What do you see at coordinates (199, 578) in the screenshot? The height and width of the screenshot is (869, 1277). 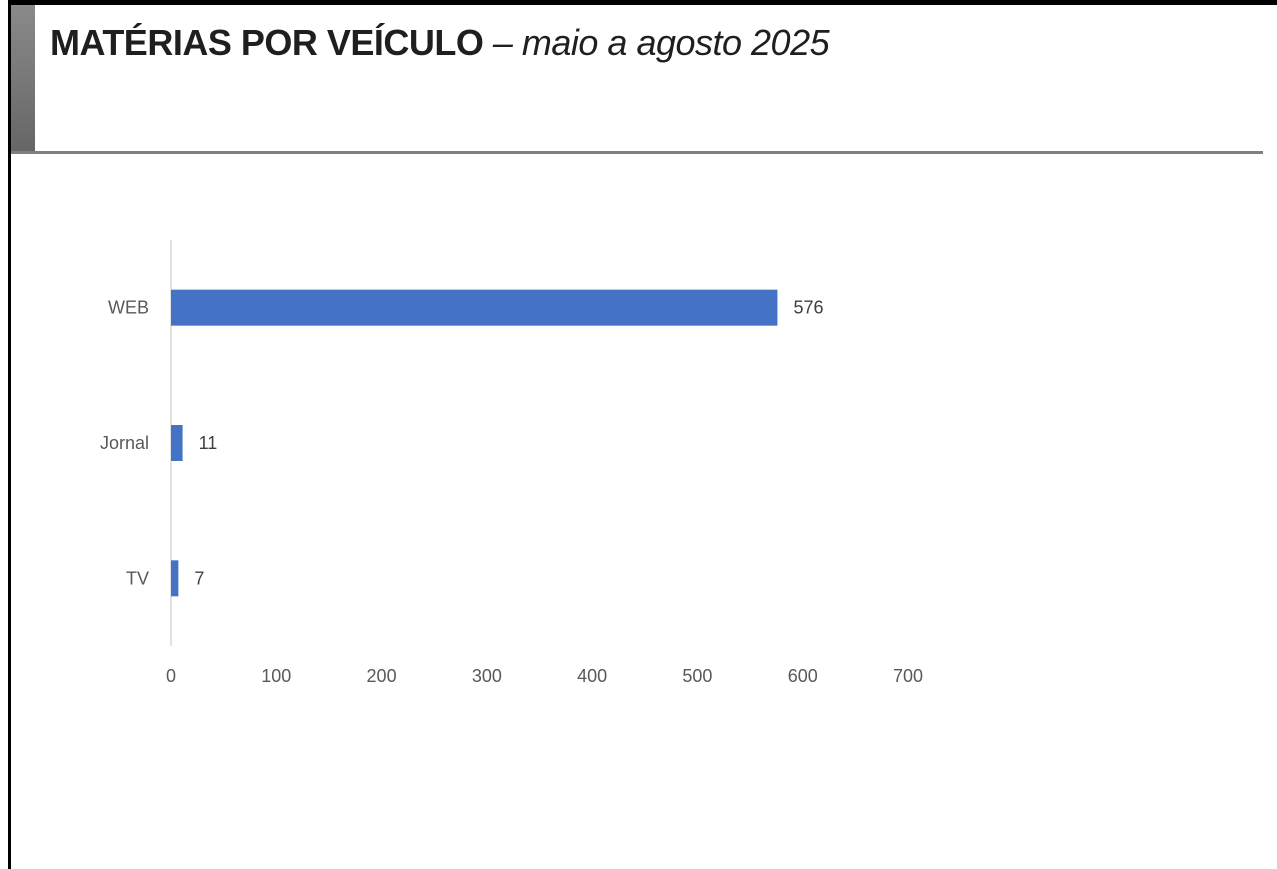 I see `data-label-tv: 7` at bounding box center [199, 578].